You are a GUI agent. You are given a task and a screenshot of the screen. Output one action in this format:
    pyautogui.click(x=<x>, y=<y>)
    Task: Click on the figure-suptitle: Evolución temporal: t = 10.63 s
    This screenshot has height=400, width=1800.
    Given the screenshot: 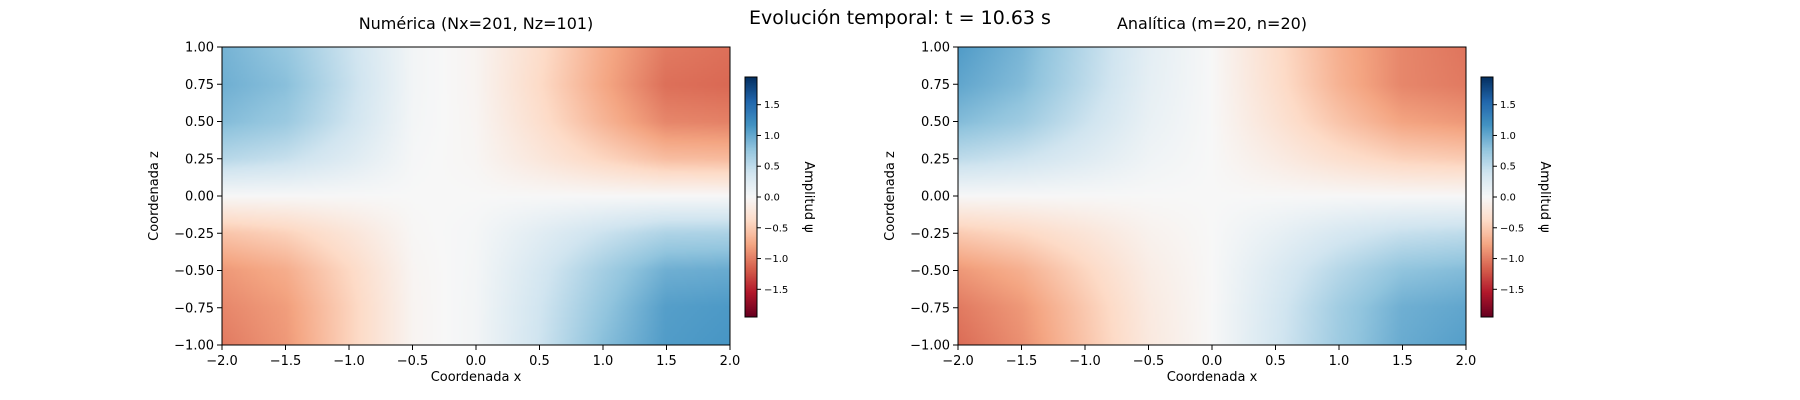 What is the action you would take?
    pyautogui.click(x=900, y=18)
    